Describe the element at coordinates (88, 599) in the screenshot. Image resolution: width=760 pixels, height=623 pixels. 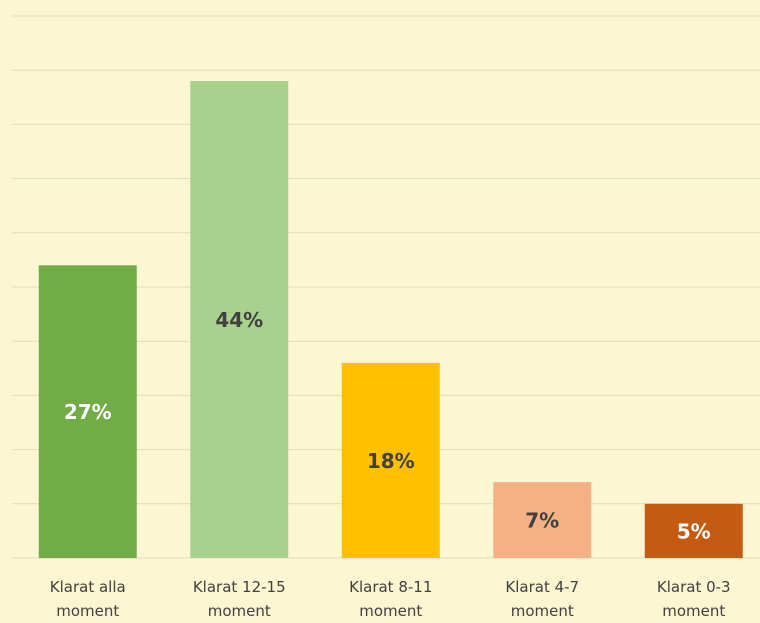
I see `x-tick-label: Klarat alla moment` at that location.